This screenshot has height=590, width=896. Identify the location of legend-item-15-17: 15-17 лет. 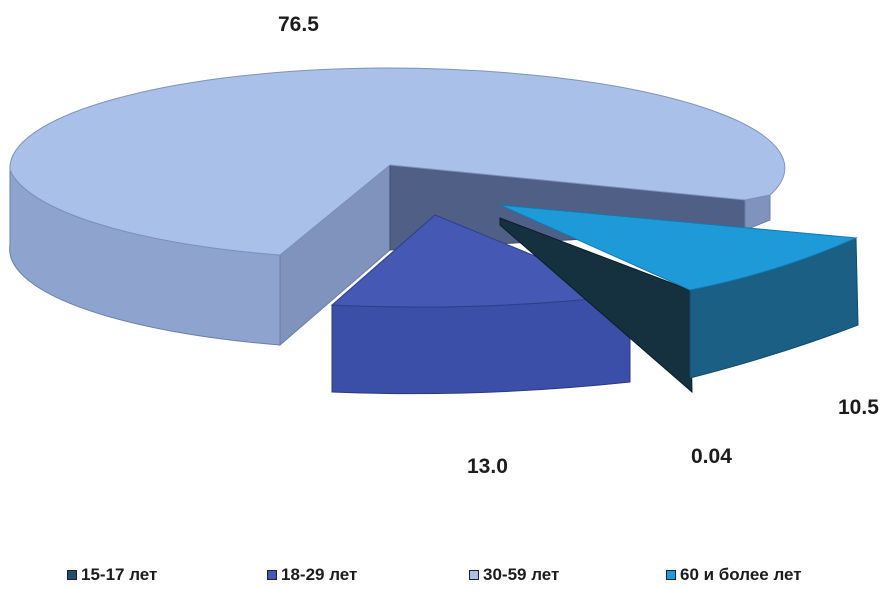
(112, 575).